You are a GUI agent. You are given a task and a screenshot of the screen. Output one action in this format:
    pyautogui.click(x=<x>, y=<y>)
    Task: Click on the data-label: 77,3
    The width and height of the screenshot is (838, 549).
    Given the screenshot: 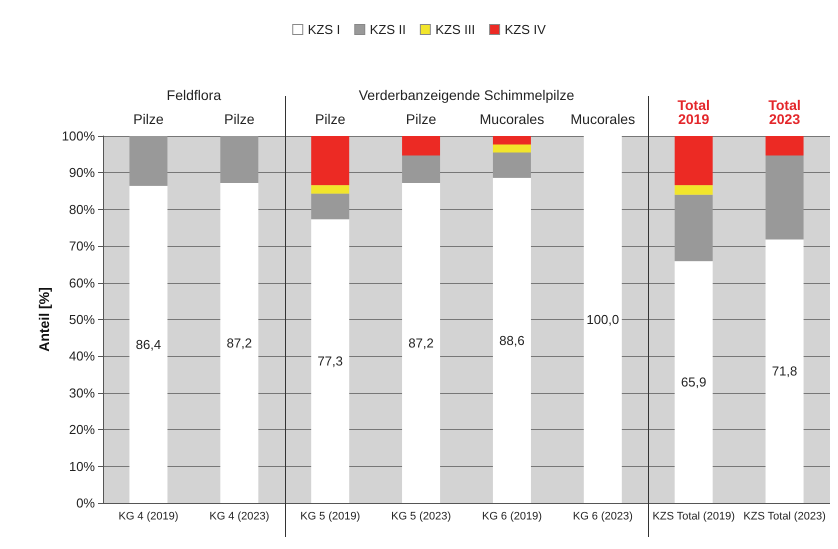 What is the action you would take?
    pyautogui.click(x=330, y=361)
    